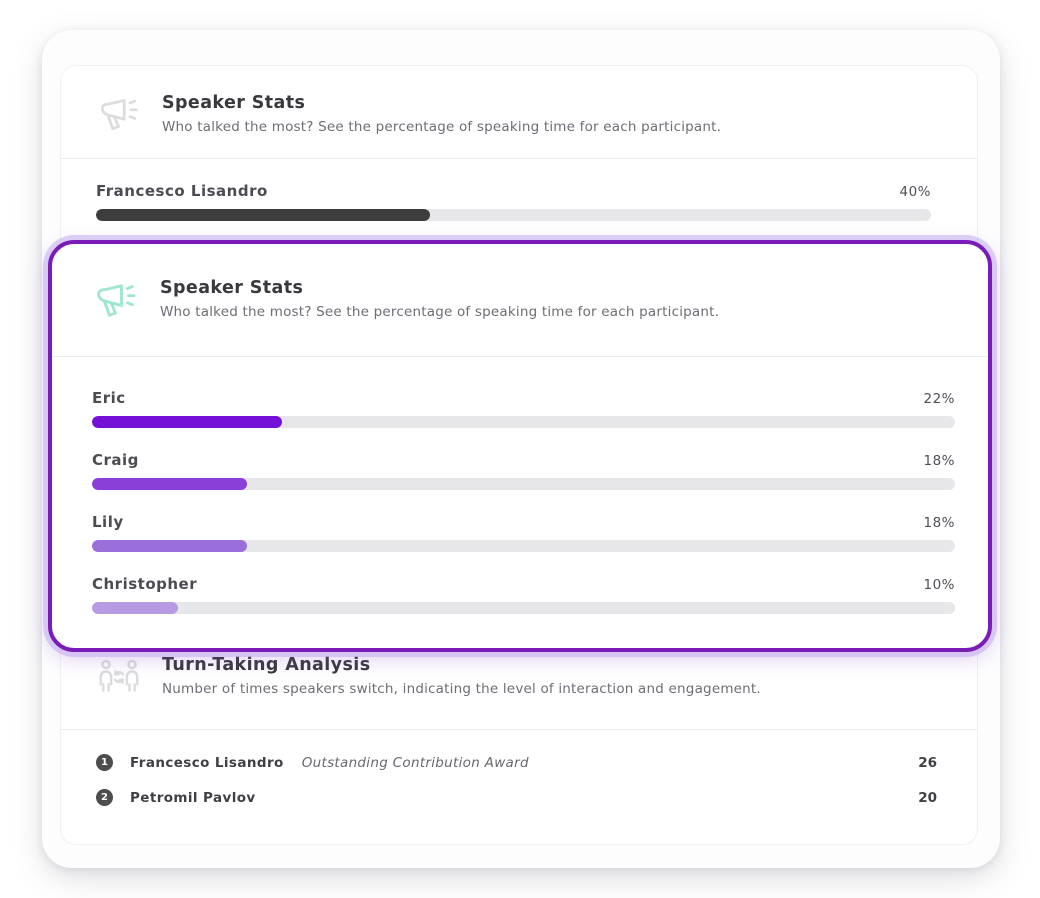 The image size is (1040, 898). I want to click on switch-count: 20, so click(927, 797).